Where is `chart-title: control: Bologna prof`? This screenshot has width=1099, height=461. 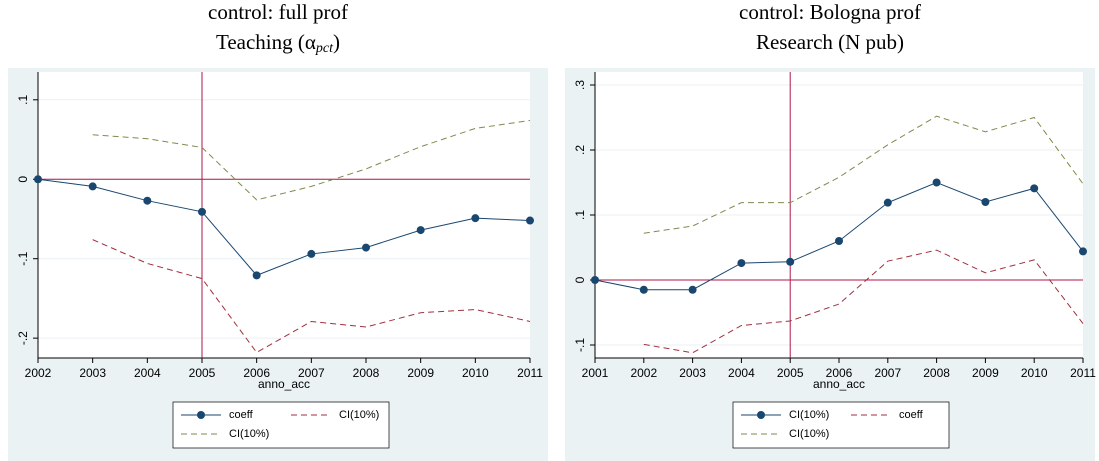
chart-title: control: Bologna prof is located at coordinates (830, 12).